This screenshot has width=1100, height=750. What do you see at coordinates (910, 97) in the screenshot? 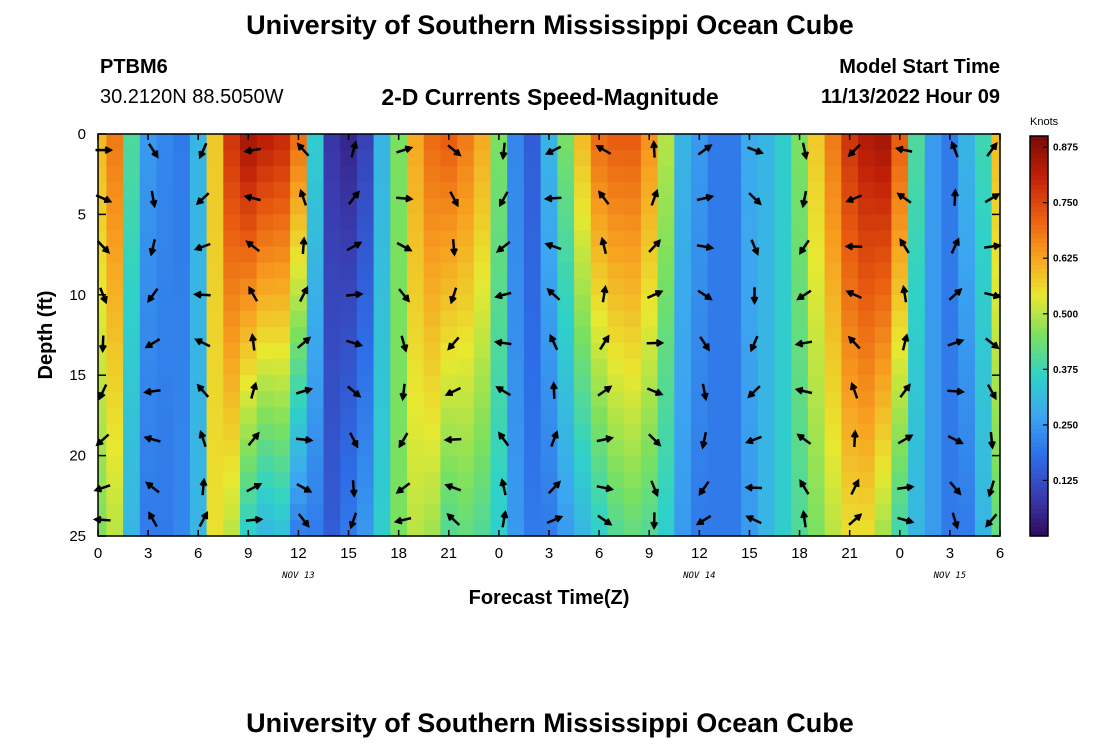
I see `model-start-time: 11/13/2022 Hour 09` at bounding box center [910, 97].